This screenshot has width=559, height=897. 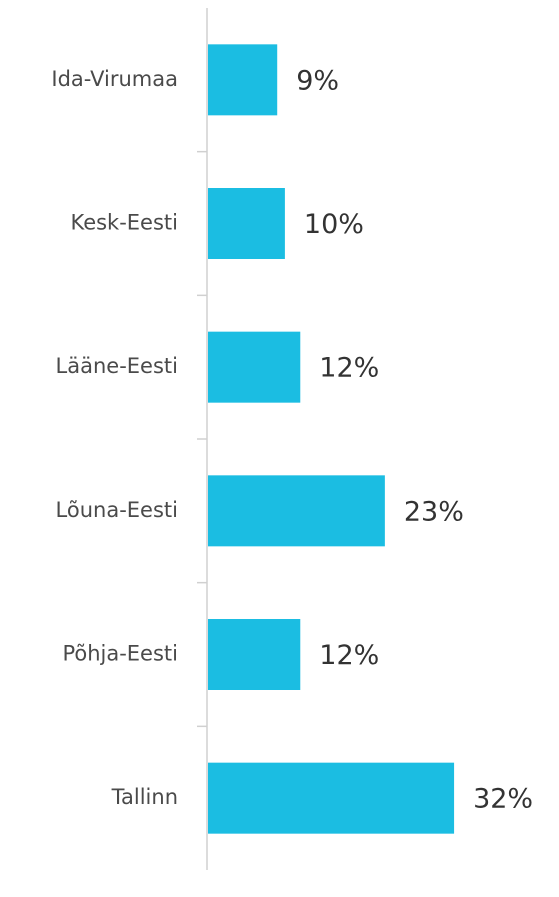 What do you see at coordinates (144, 797) in the screenshot?
I see `category-label: Tallinn` at bounding box center [144, 797].